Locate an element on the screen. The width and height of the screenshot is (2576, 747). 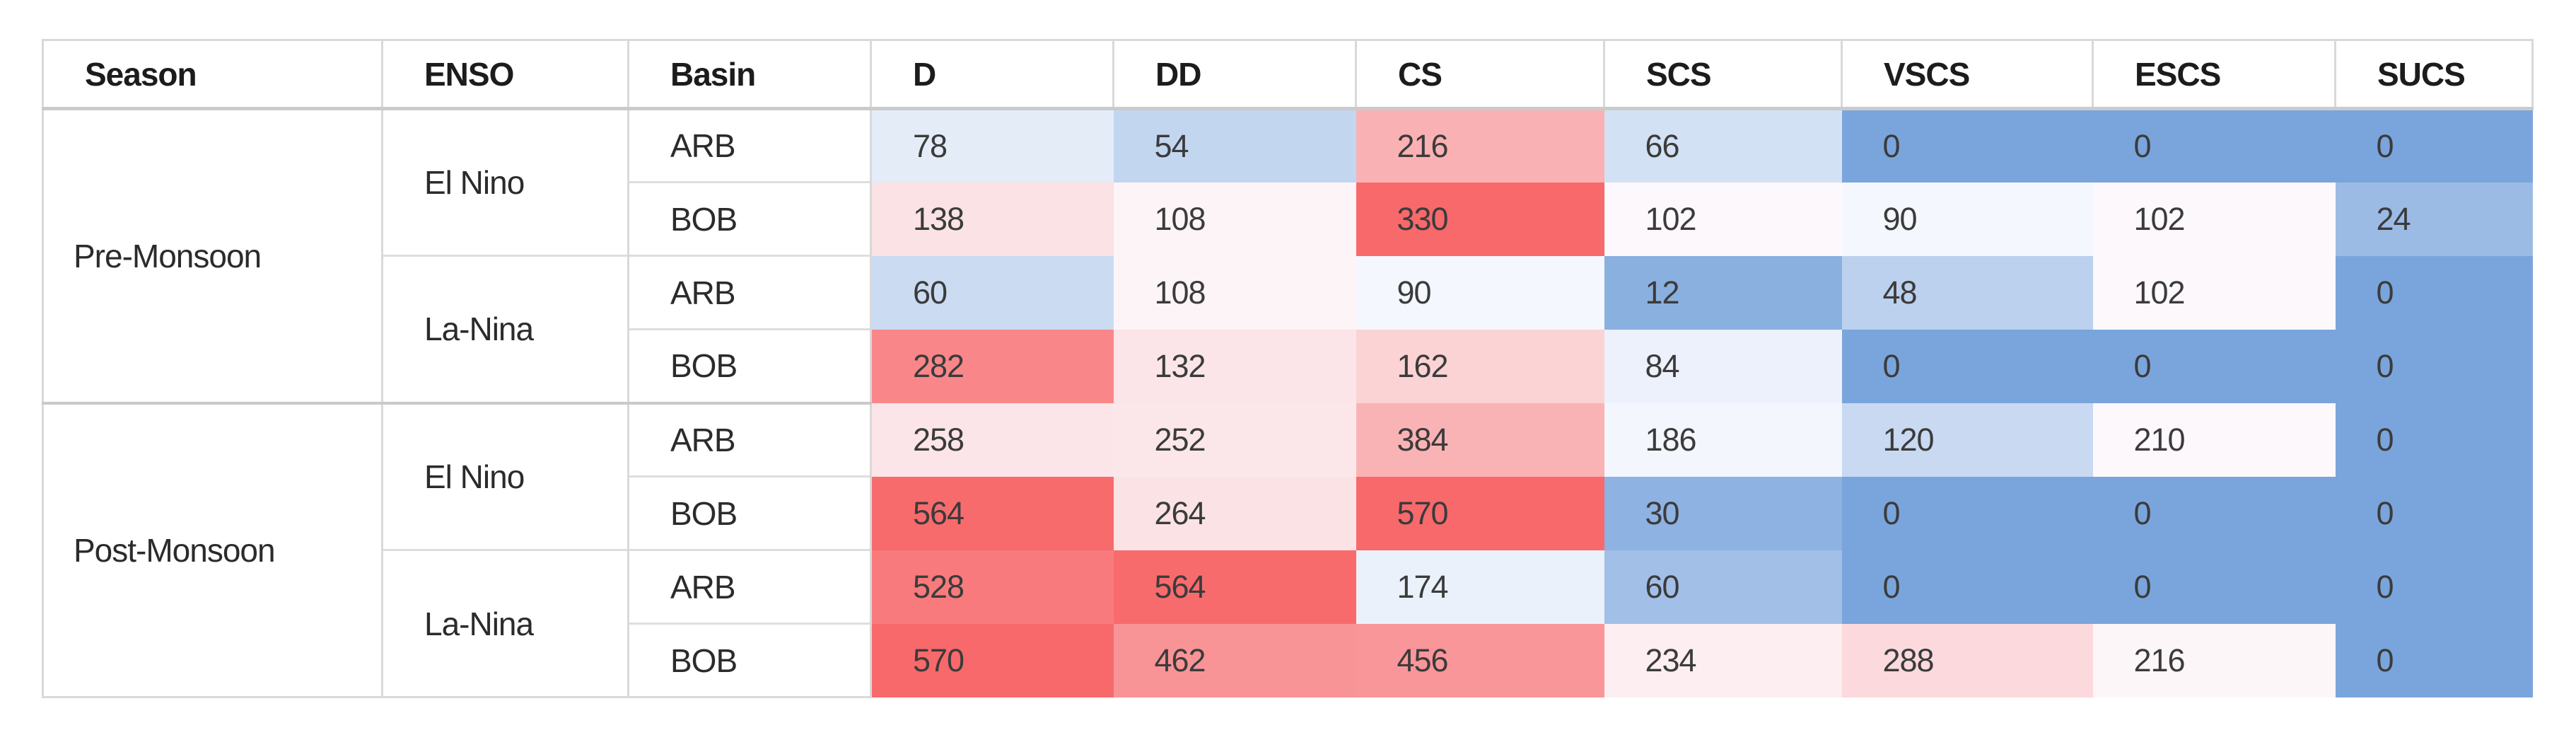
col-header-enso: ENSO is located at coordinates (505, 74).